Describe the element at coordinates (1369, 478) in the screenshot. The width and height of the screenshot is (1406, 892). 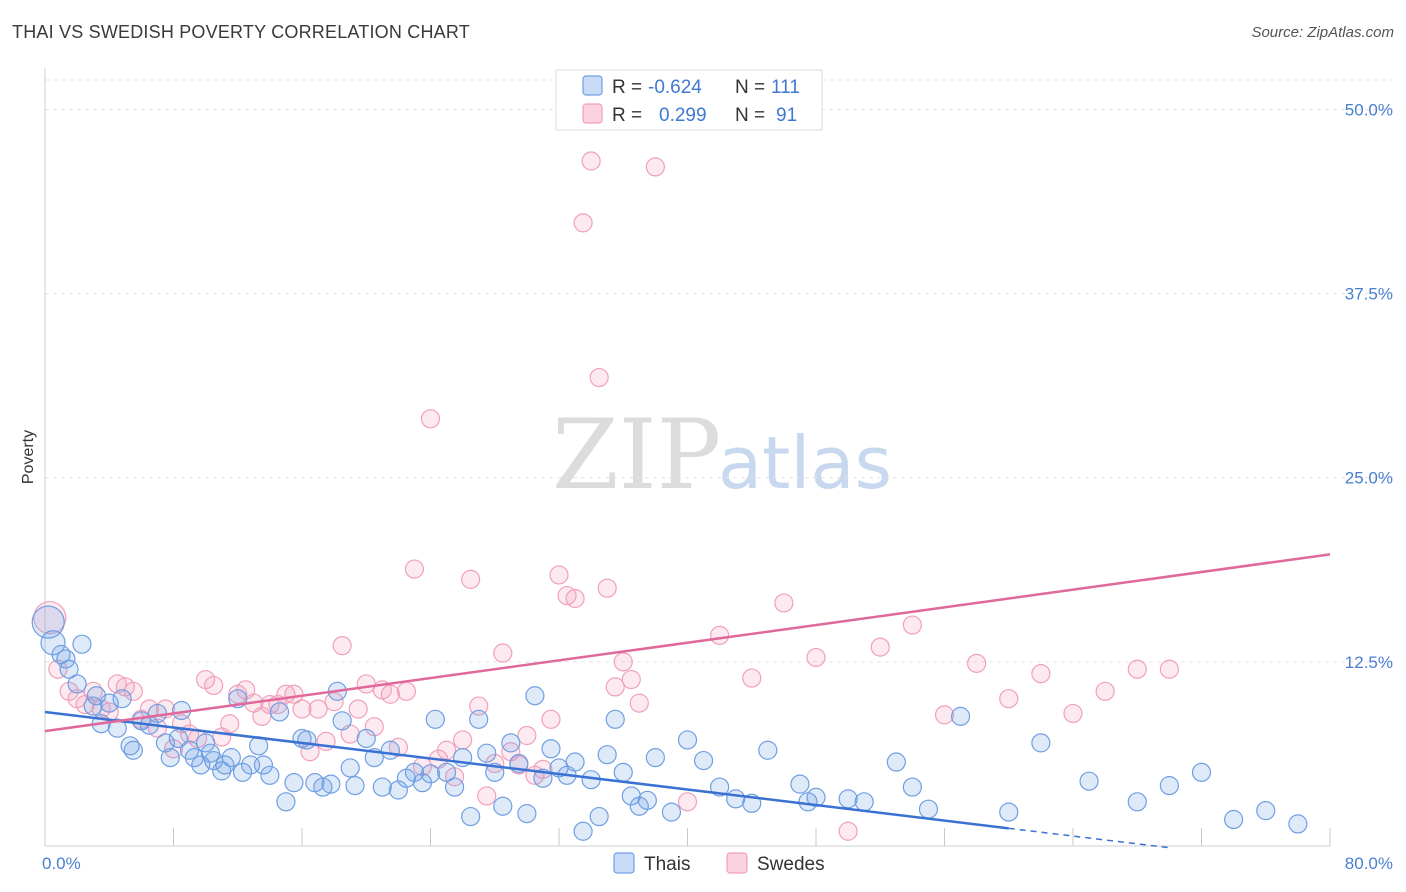
I see `y-tick-label: 25.0%` at that location.